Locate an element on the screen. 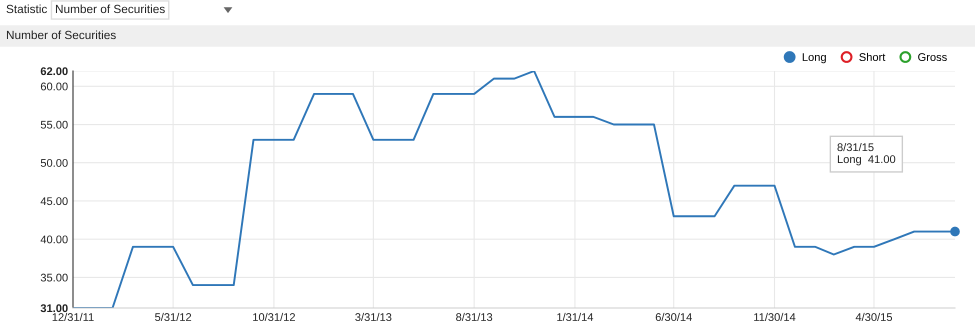 The height and width of the screenshot is (333, 975). x-tick-label: 4/30/15 is located at coordinates (874, 317).